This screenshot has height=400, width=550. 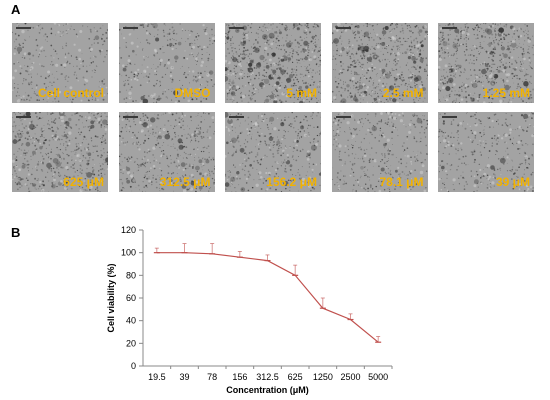 I want to click on micrograph-tile: 312.5 μM, so click(x=166, y=152).